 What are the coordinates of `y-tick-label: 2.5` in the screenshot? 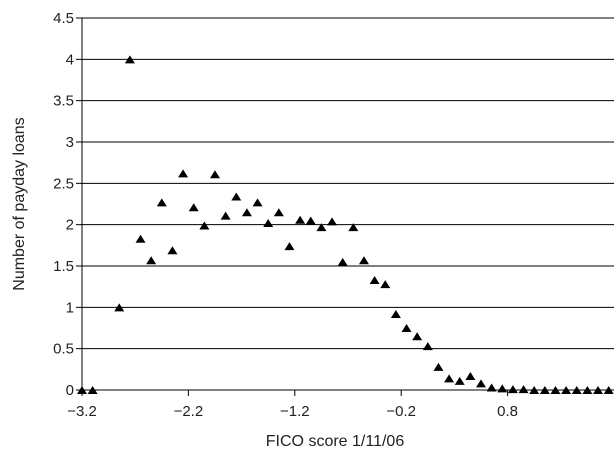 It's located at (63, 183).